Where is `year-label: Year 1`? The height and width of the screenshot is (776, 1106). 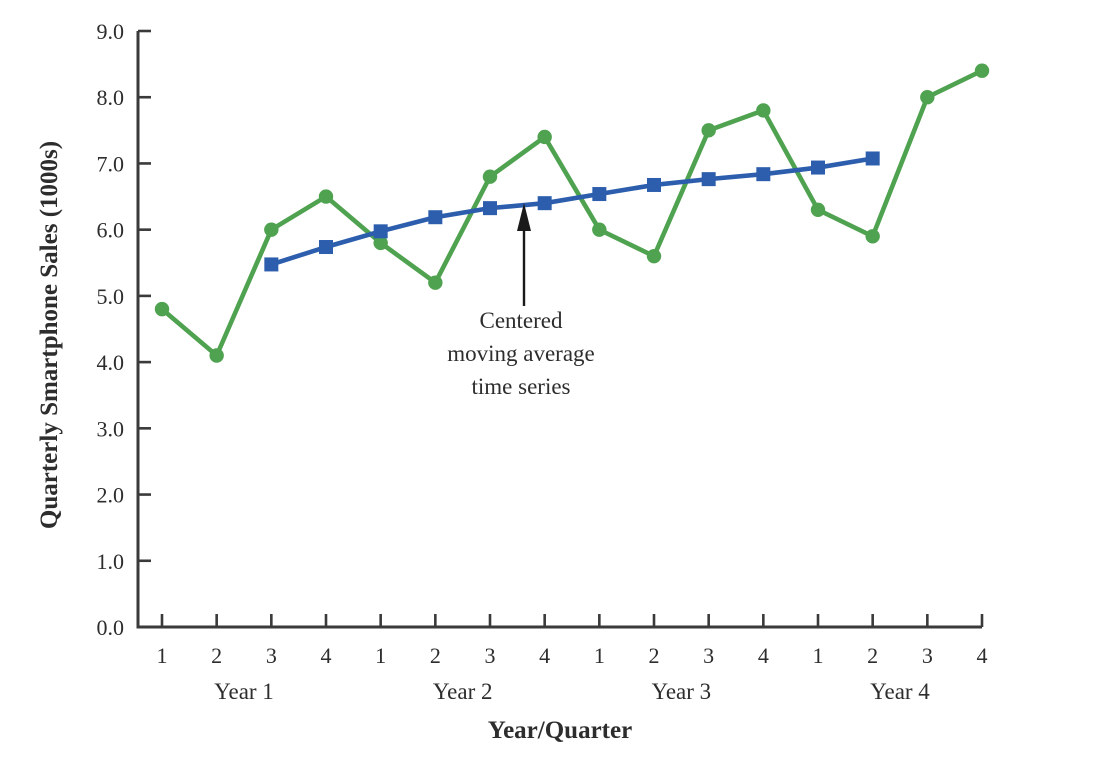 year-label: Year 1 is located at coordinates (244, 691).